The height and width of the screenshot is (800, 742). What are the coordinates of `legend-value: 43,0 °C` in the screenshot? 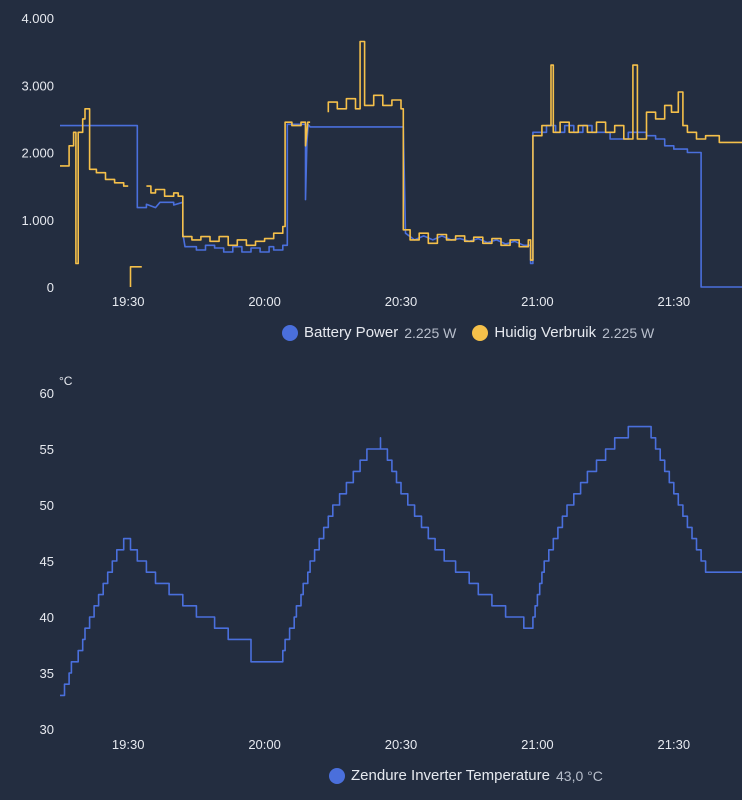 It's located at (579, 775).